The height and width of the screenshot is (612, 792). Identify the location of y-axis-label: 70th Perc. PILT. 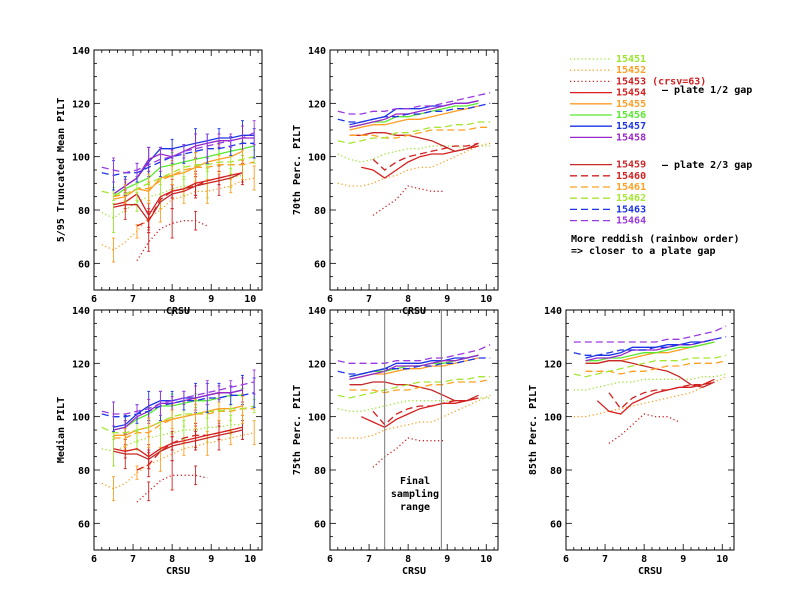
(297, 170).